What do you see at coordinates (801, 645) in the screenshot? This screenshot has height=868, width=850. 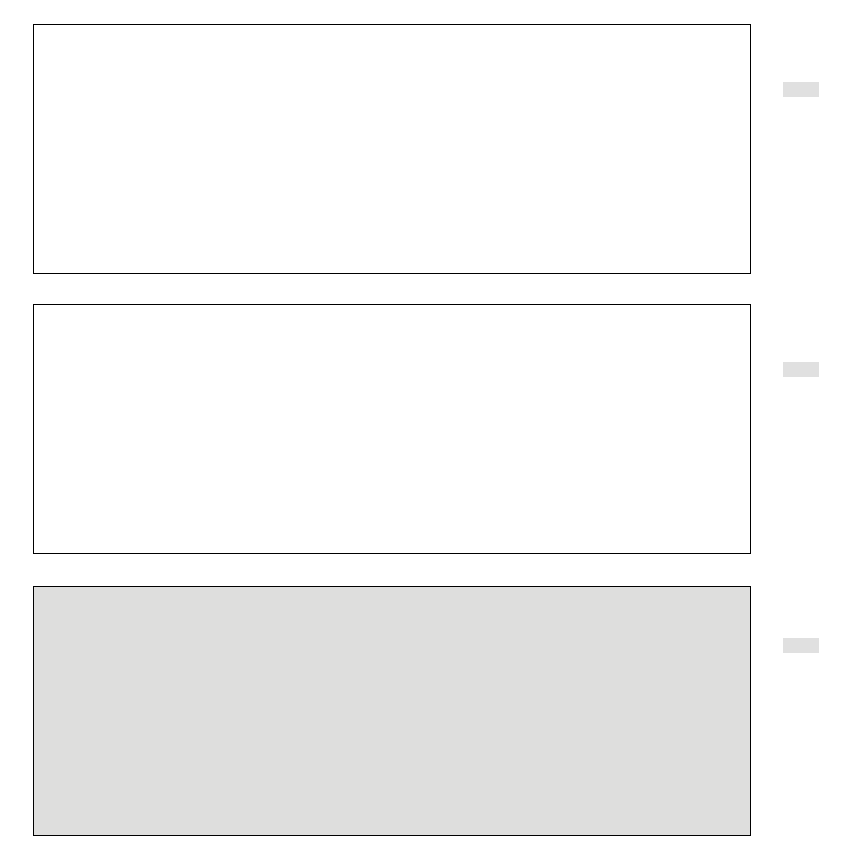 I see `none-swatch-icon` at bounding box center [801, 645].